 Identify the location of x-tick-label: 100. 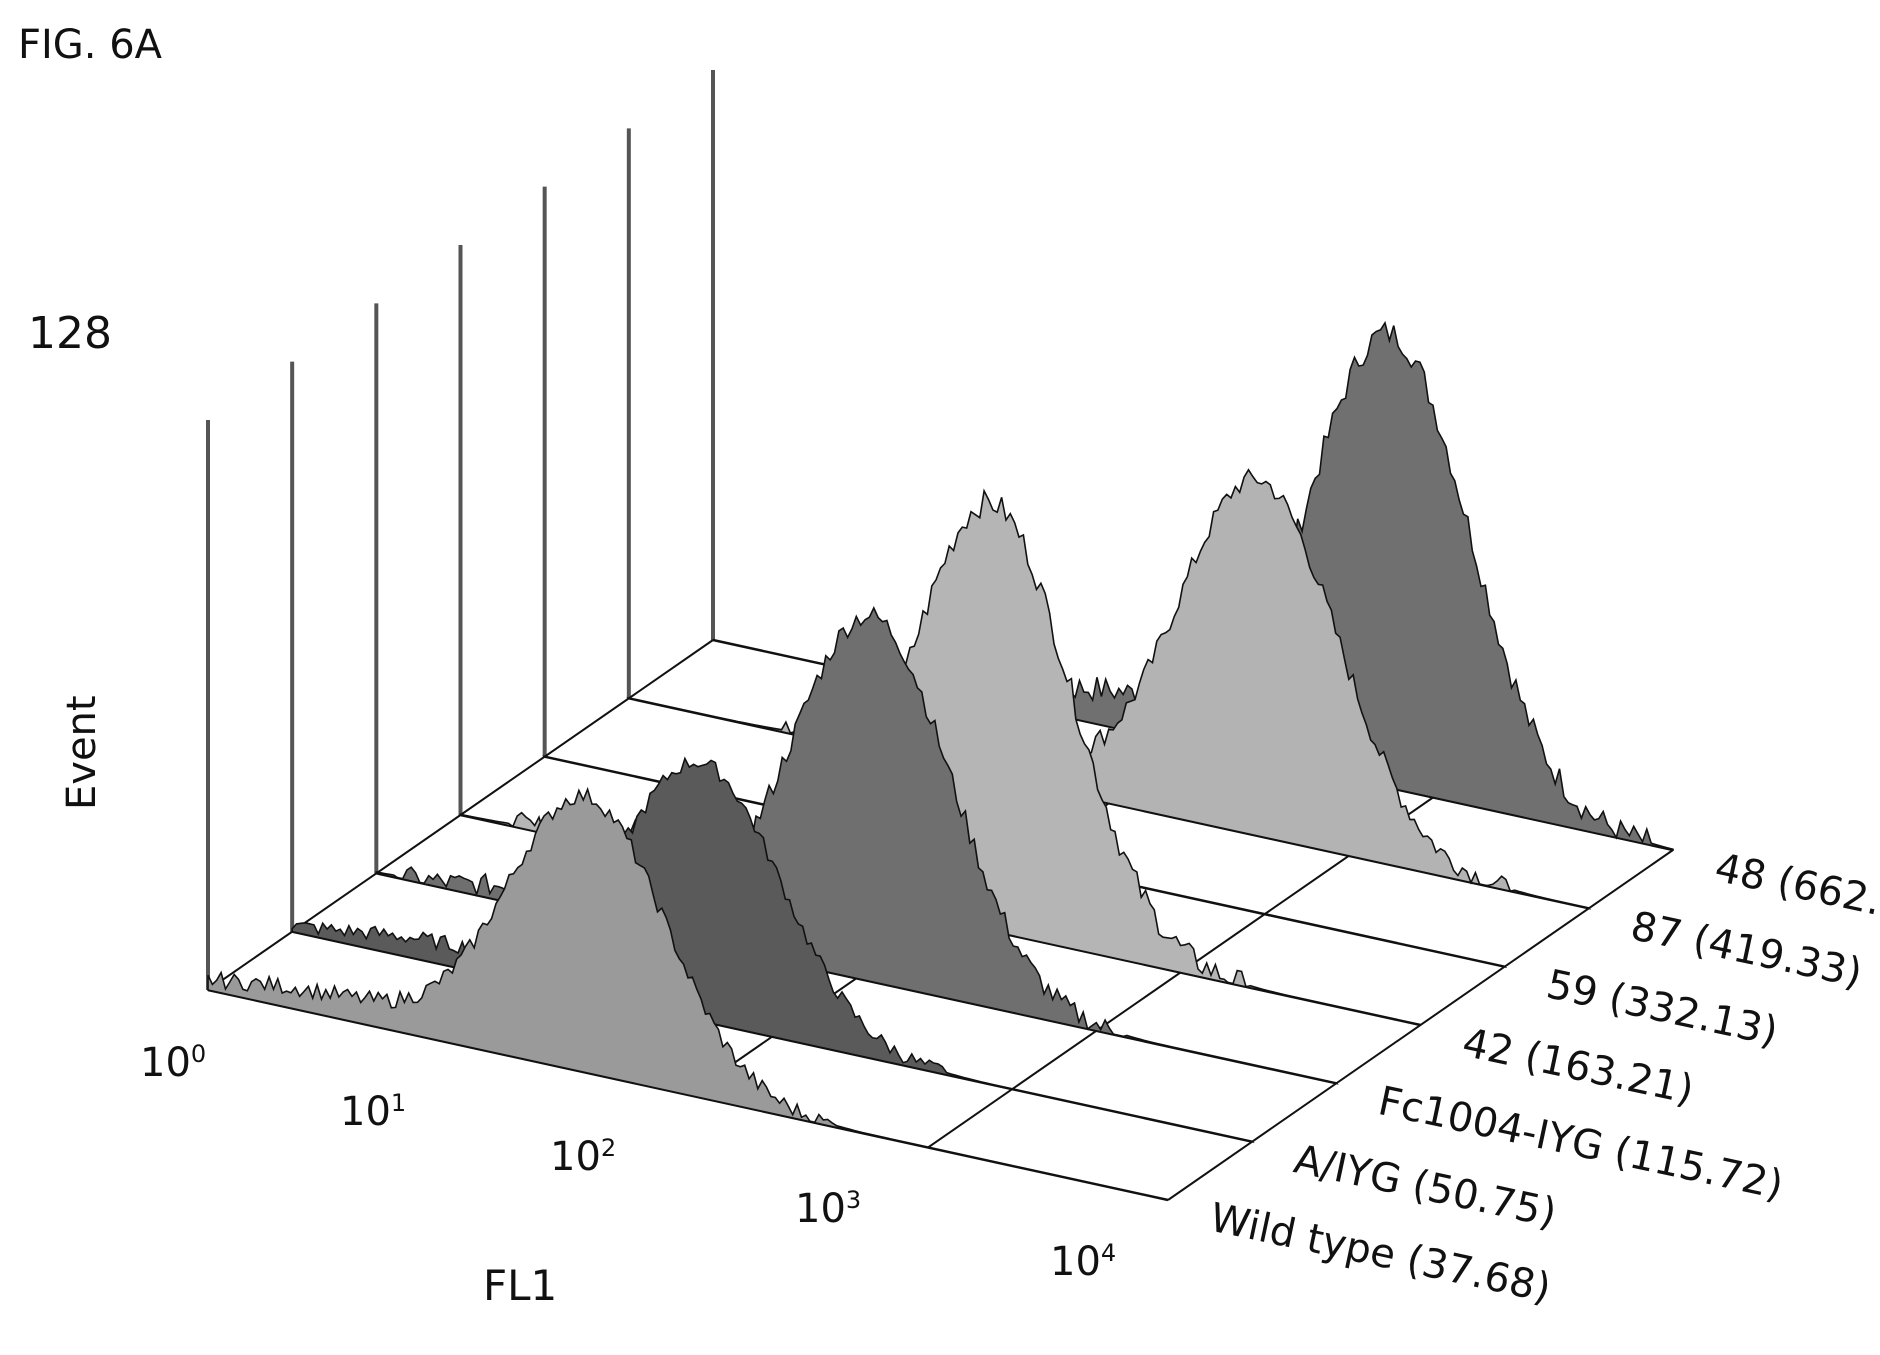
(173, 1063).